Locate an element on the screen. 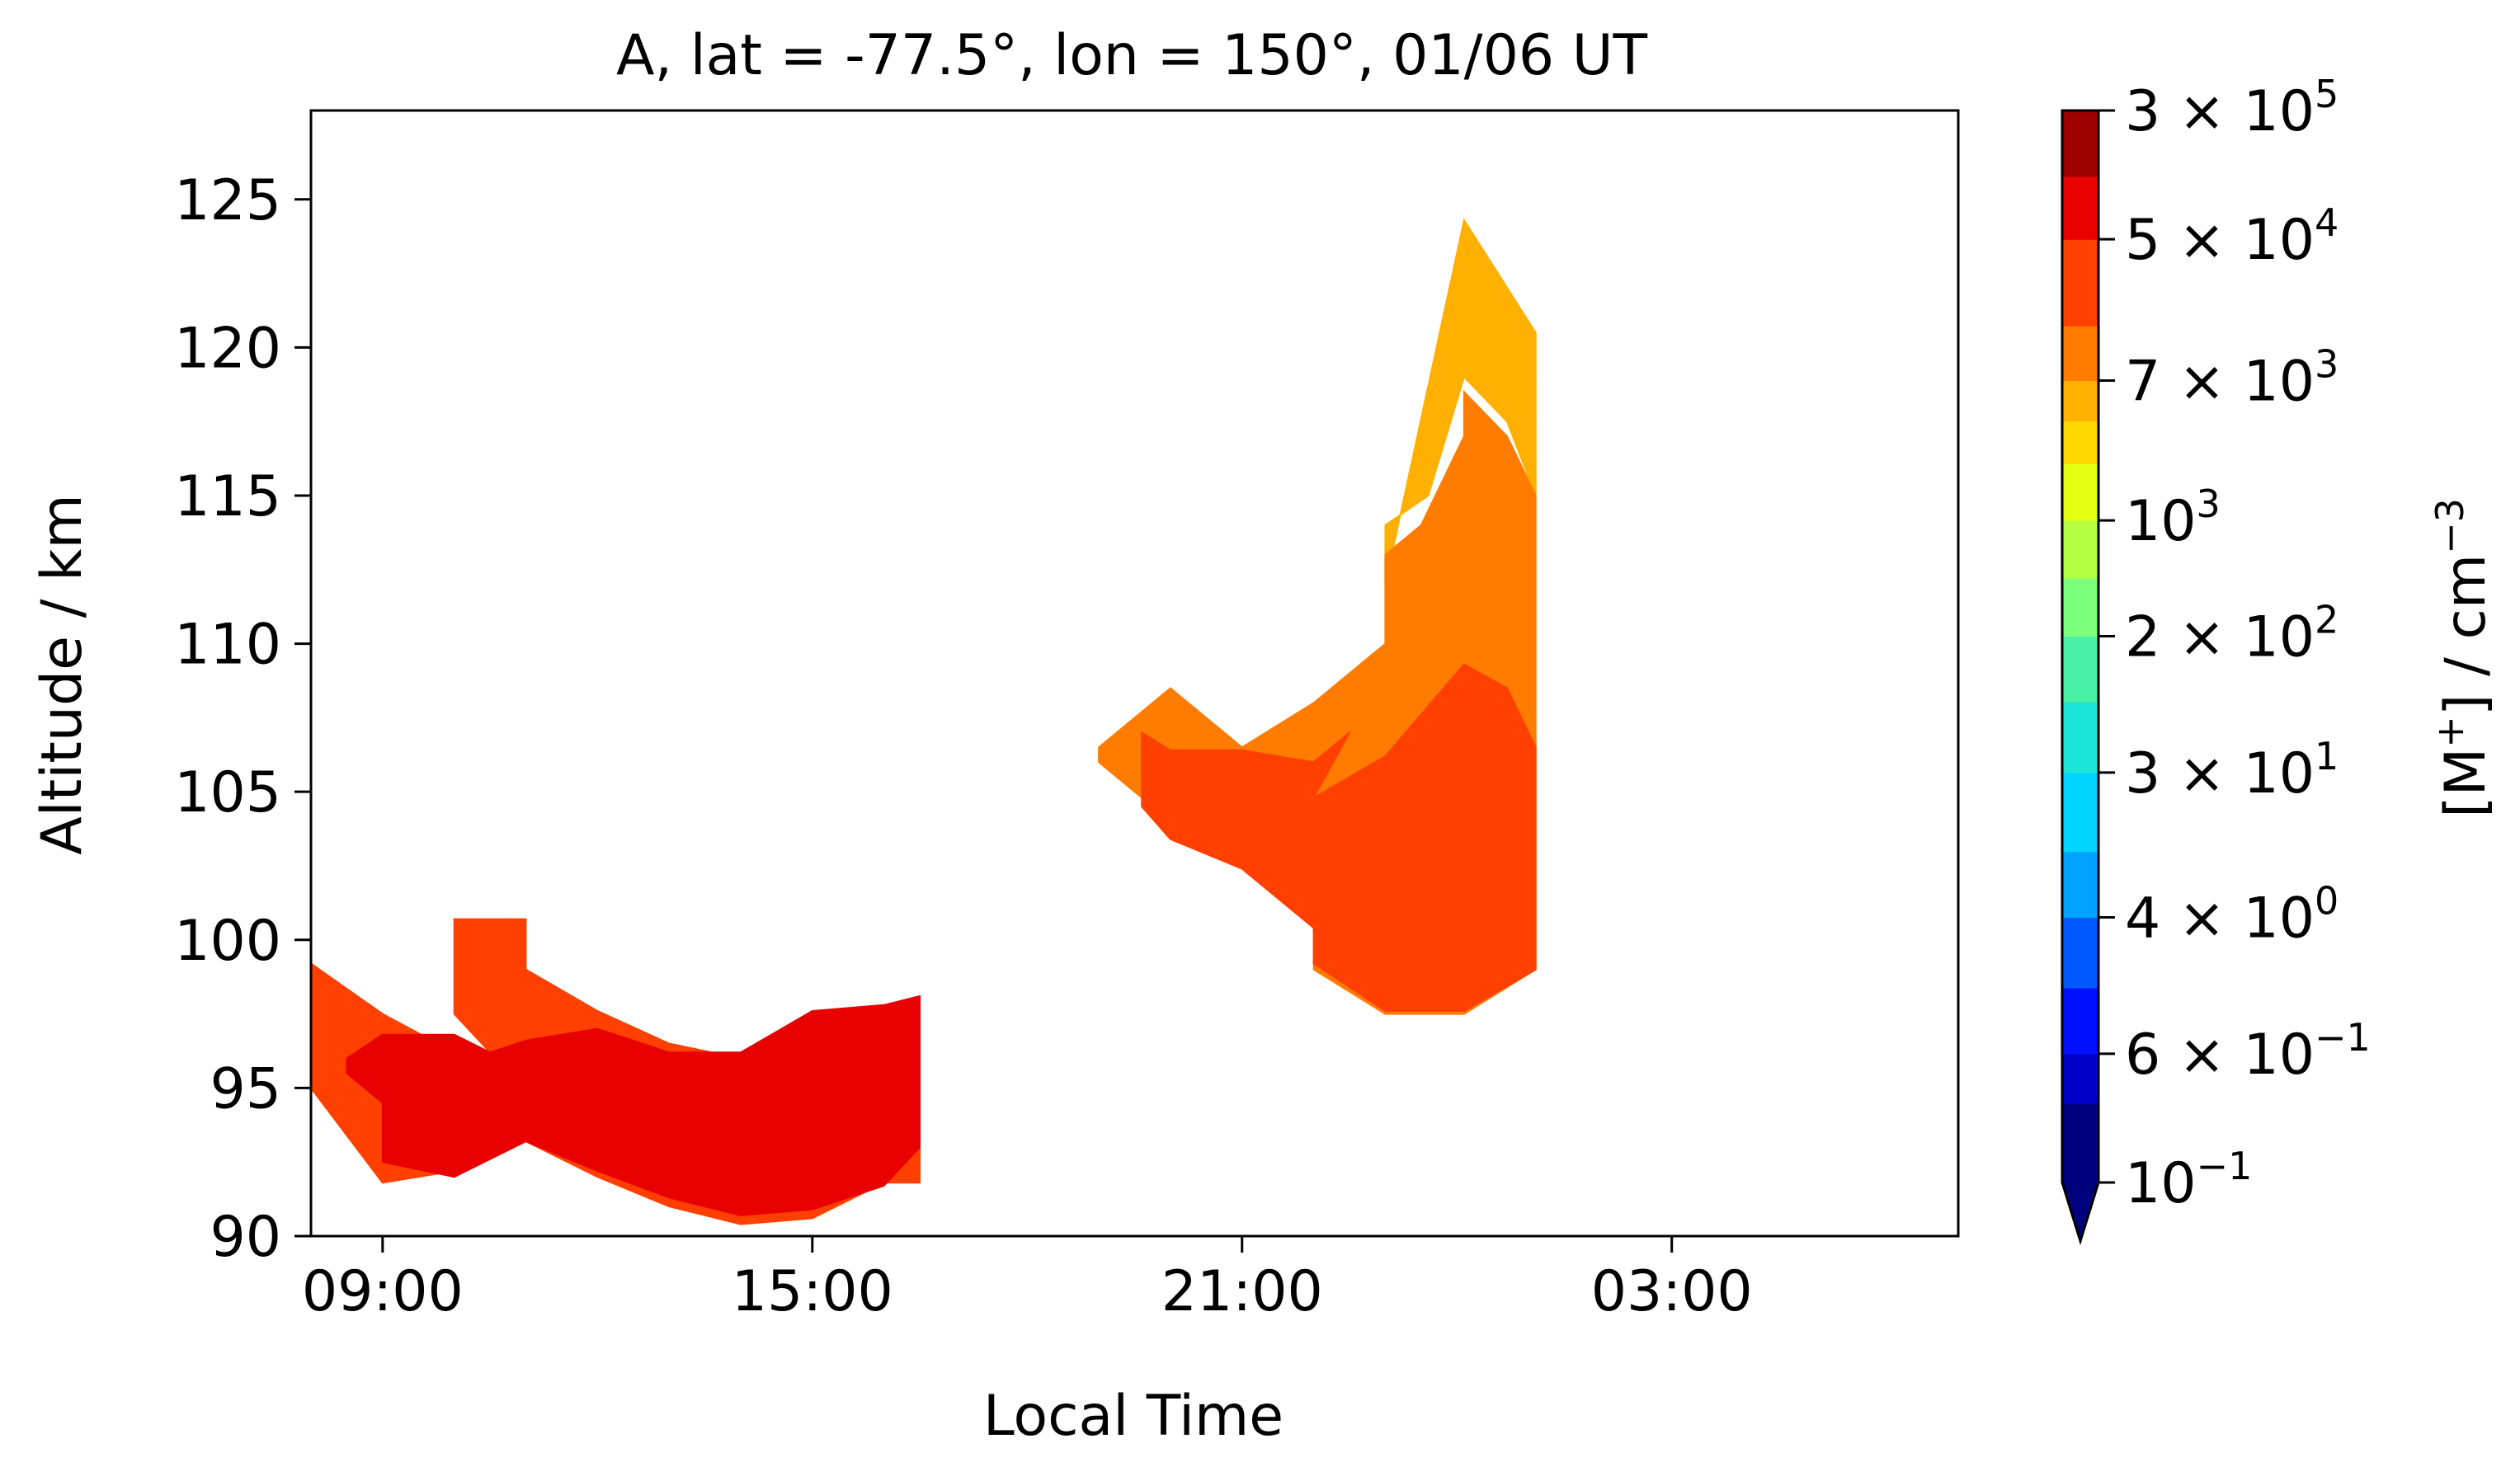 The image size is (2520, 1481). x-tick-label: 21:00 is located at coordinates (1242, 1291).